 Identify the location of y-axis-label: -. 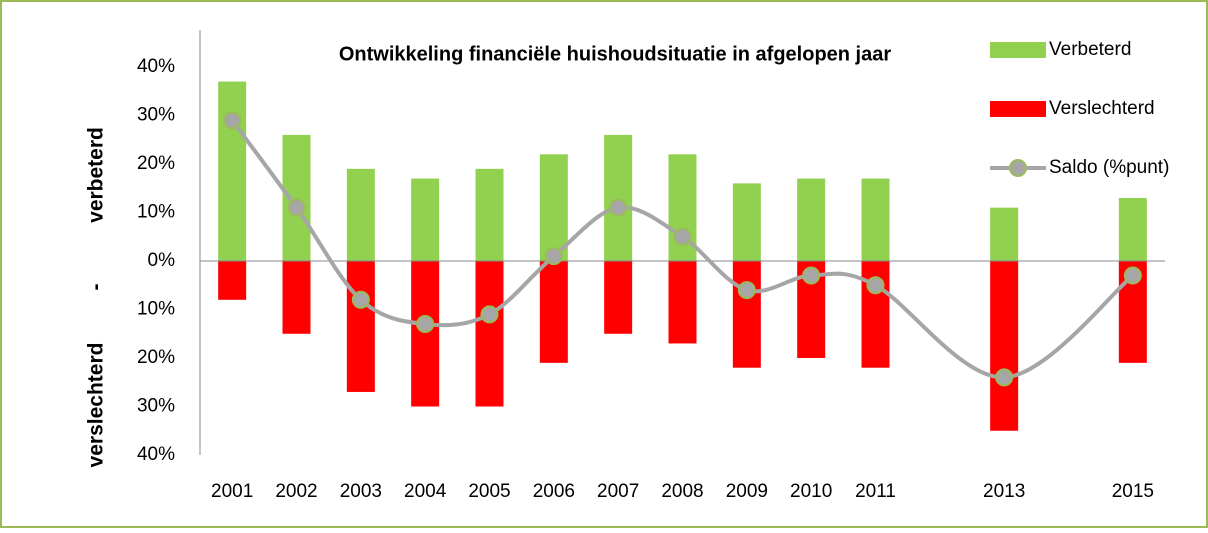
(96, 287).